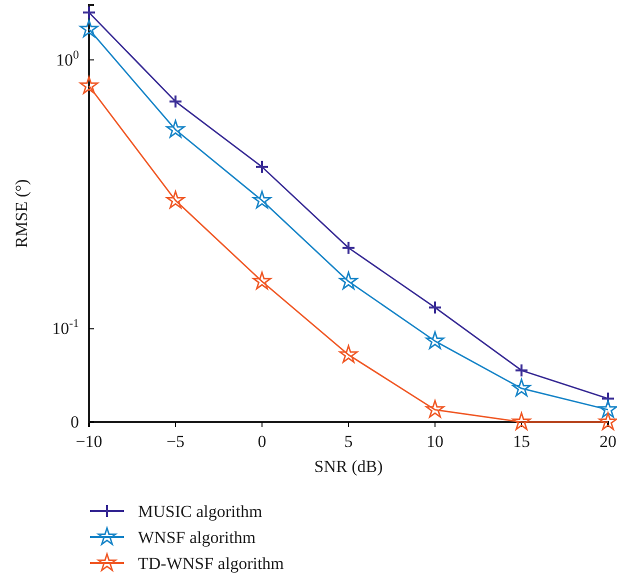 This screenshot has height=580, width=617. I want to click on legend-label: TD-WNSF algorithm, so click(211, 563).